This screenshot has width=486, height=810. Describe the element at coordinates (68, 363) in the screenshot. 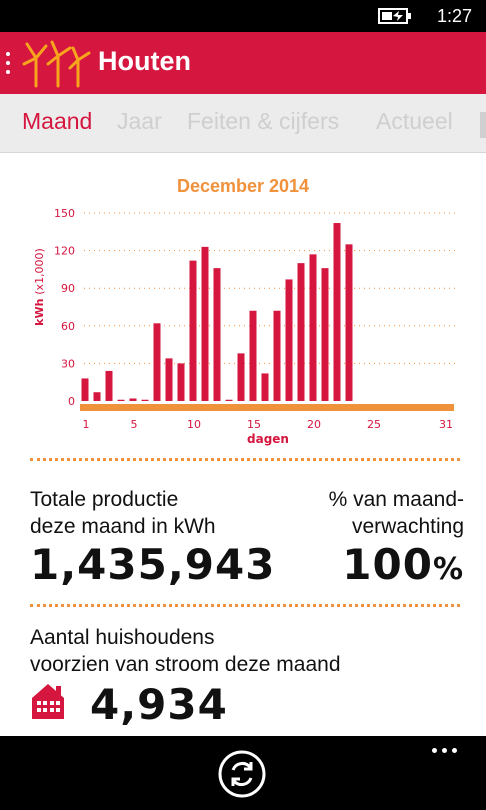

I see `y-tick-label: 30` at that location.